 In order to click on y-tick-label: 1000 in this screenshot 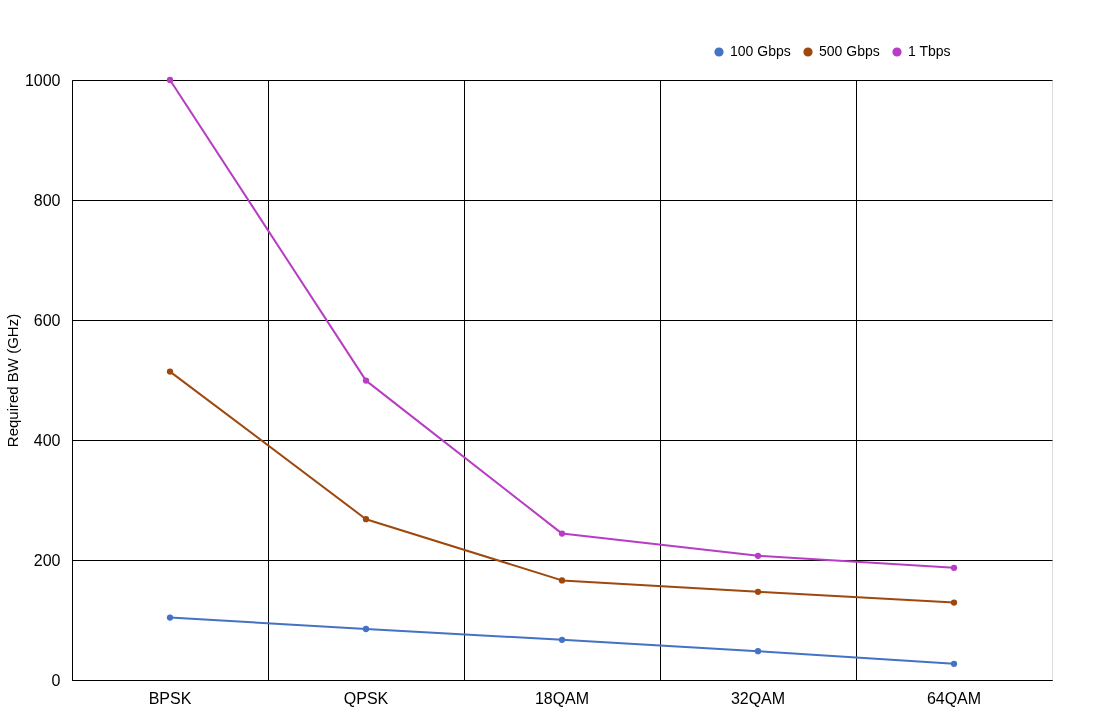, I will do `click(42, 80)`.